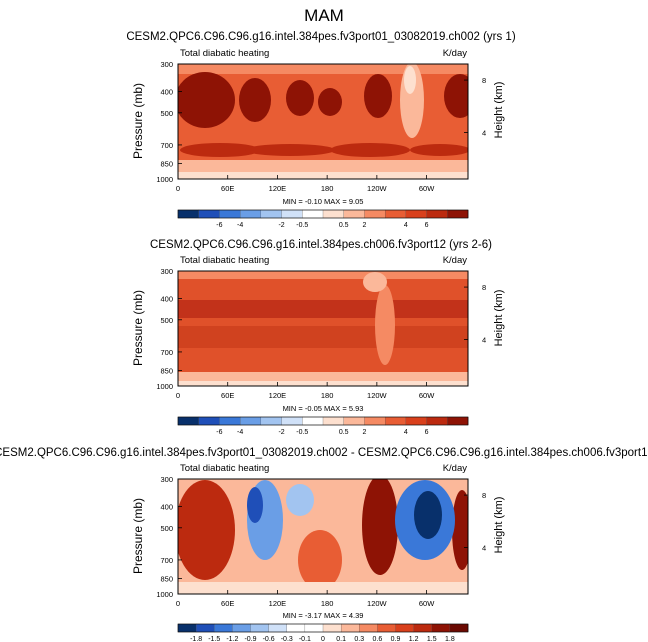 The width and height of the screenshot is (648, 642). What do you see at coordinates (499, 525) in the screenshot?
I see `panel-3-ylabel-right: Height (km)` at bounding box center [499, 525].